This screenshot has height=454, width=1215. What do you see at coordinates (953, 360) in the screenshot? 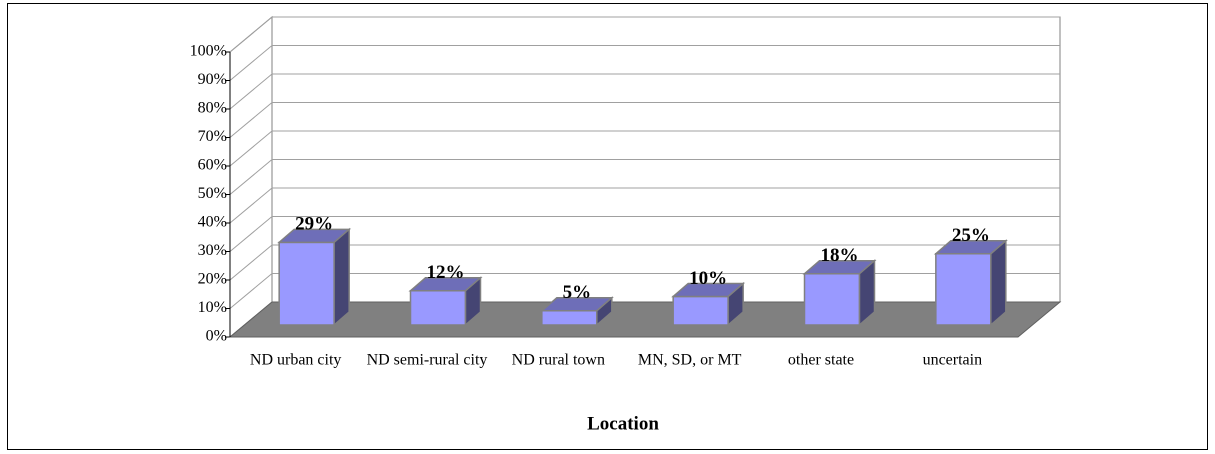
I see `x-tick-label: uncertain` at bounding box center [953, 360].